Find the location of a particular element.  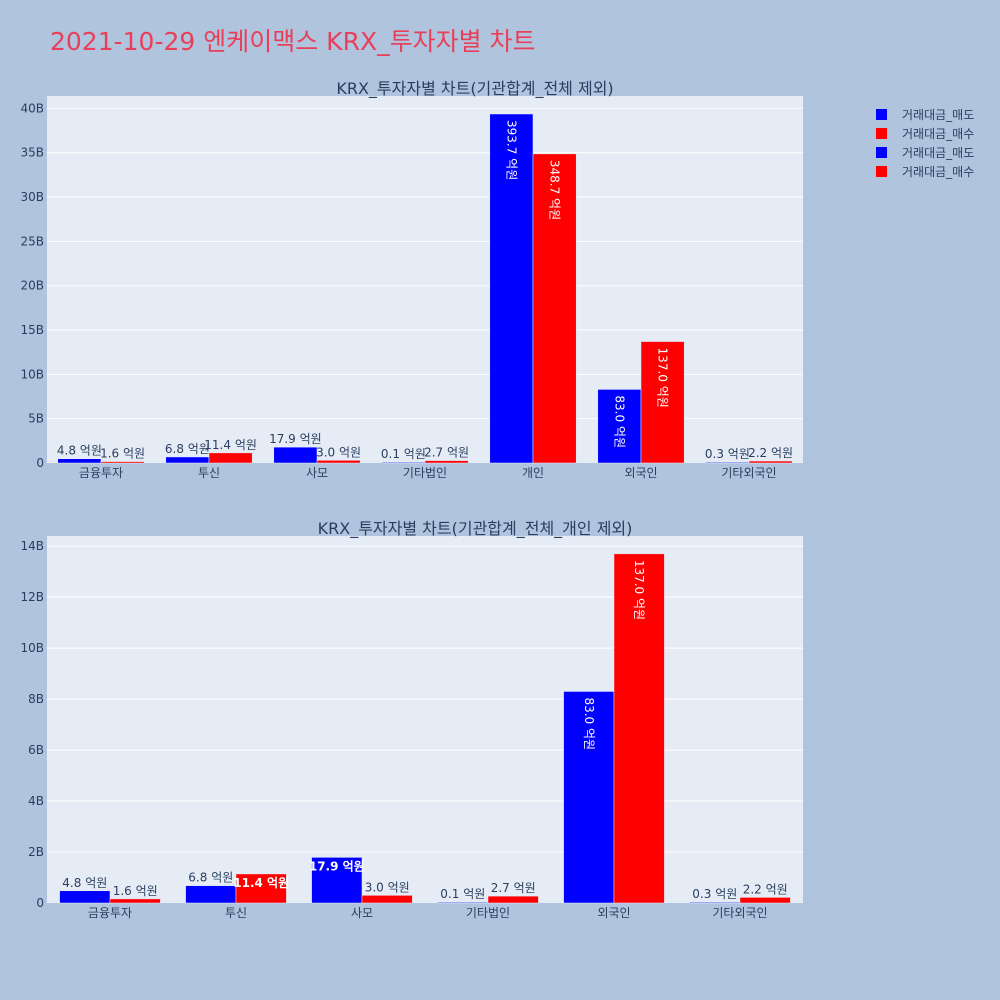

y-tick-label: 4B is located at coordinates (36, 801).